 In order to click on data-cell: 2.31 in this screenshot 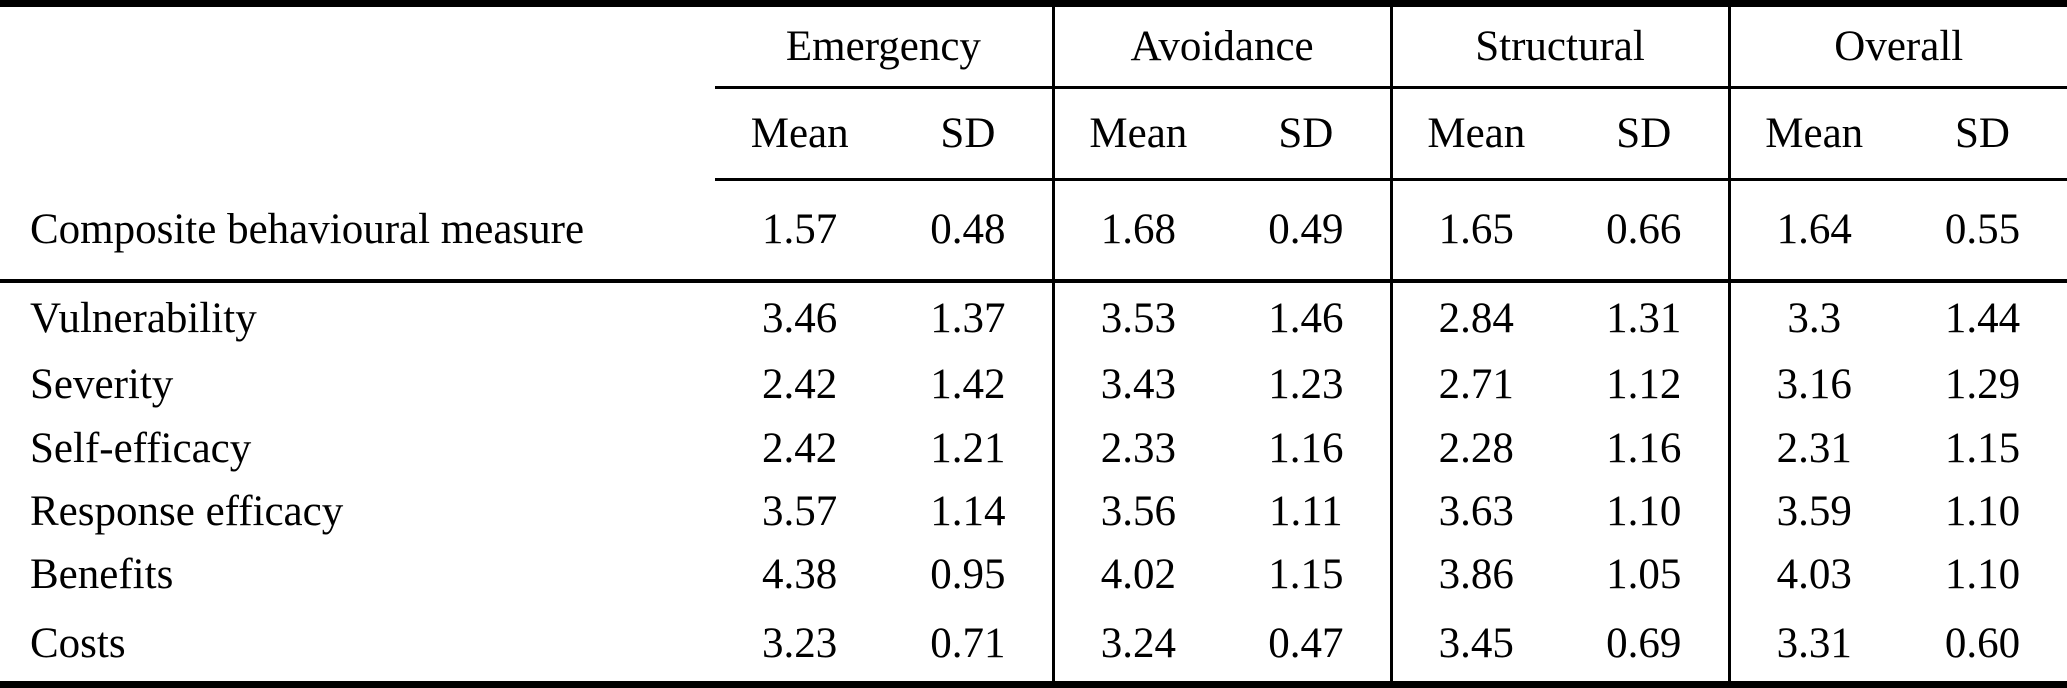, I will do `click(1812, 448)`.